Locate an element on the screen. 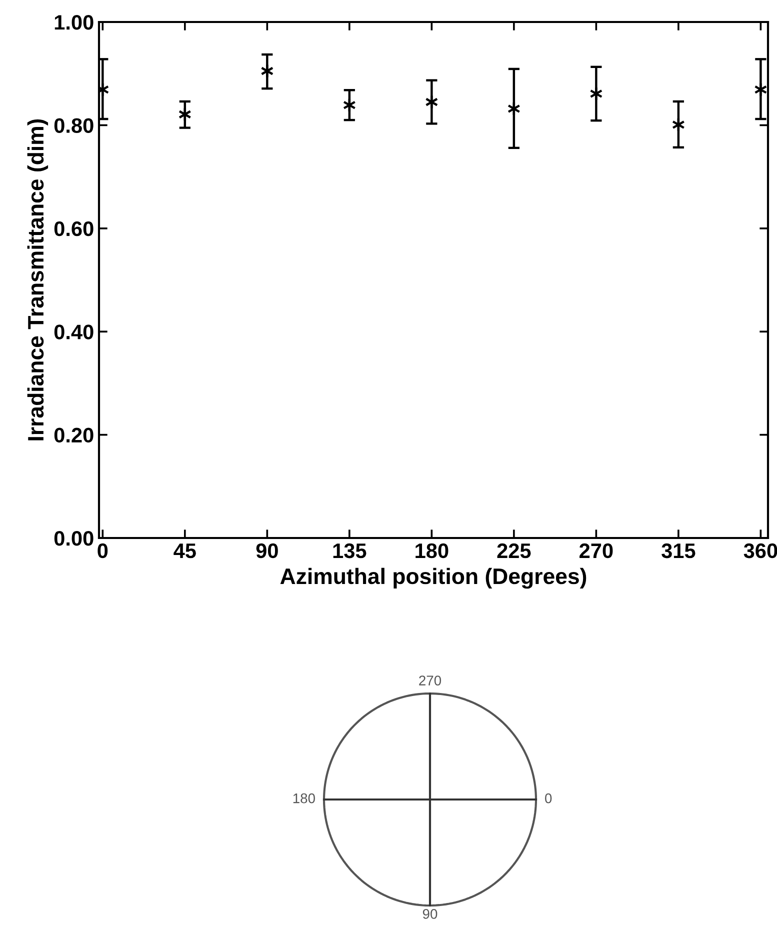 The image size is (777, 932). text: 180 is located at coordinates (304, 798).